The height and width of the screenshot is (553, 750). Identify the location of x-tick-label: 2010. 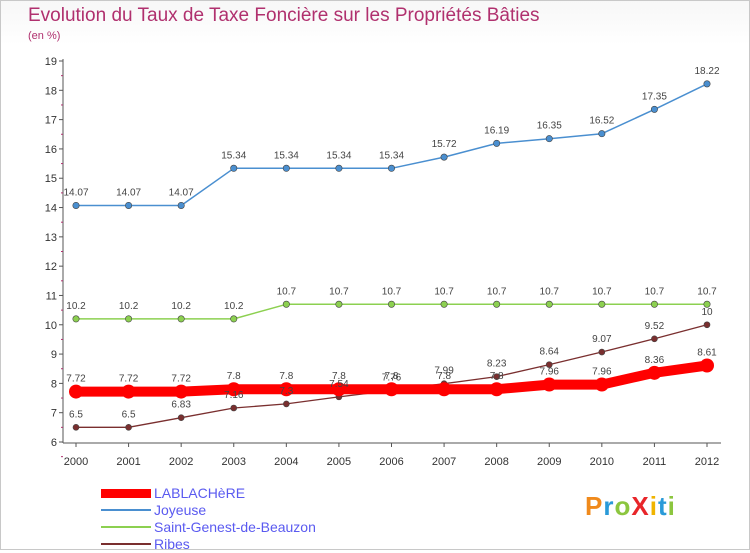
(602, 462).